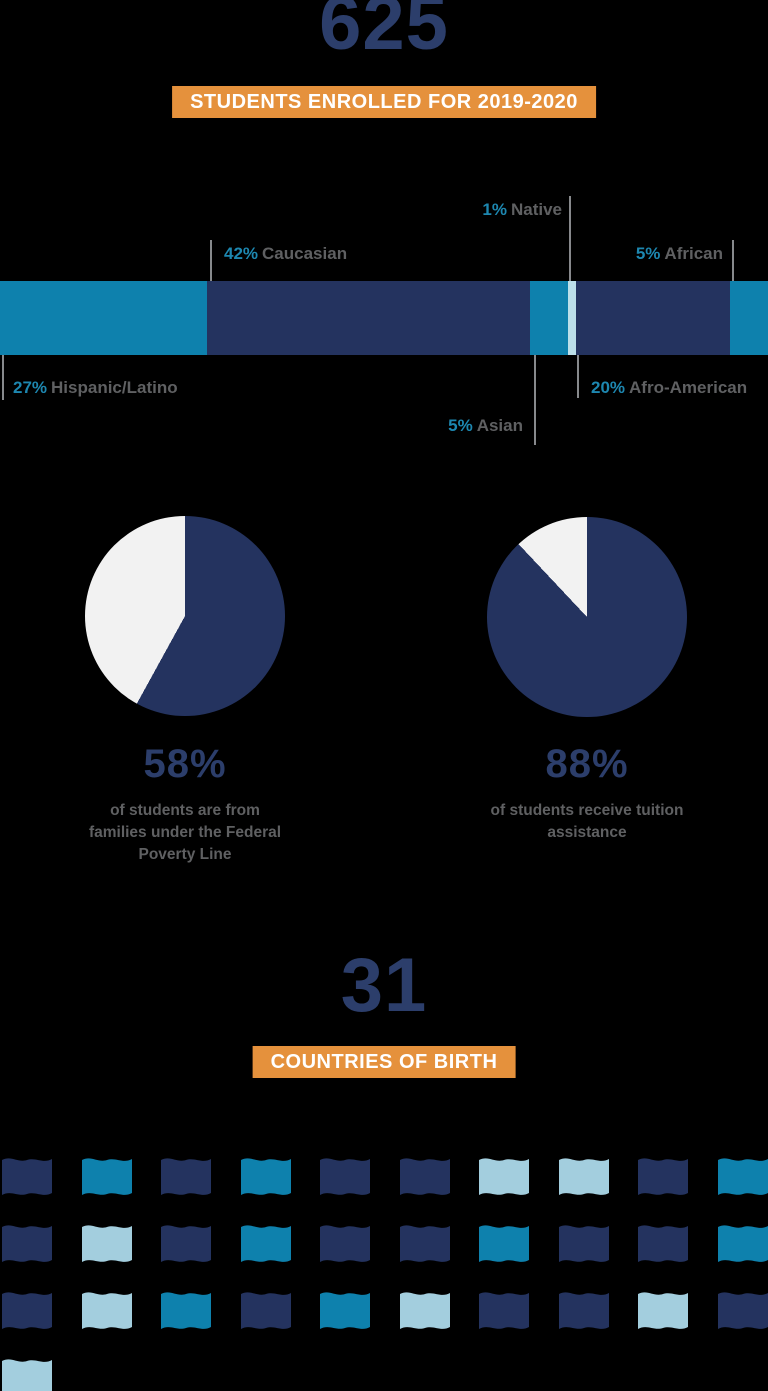  I want to click on bar-segment-asian, so click(549, 318).